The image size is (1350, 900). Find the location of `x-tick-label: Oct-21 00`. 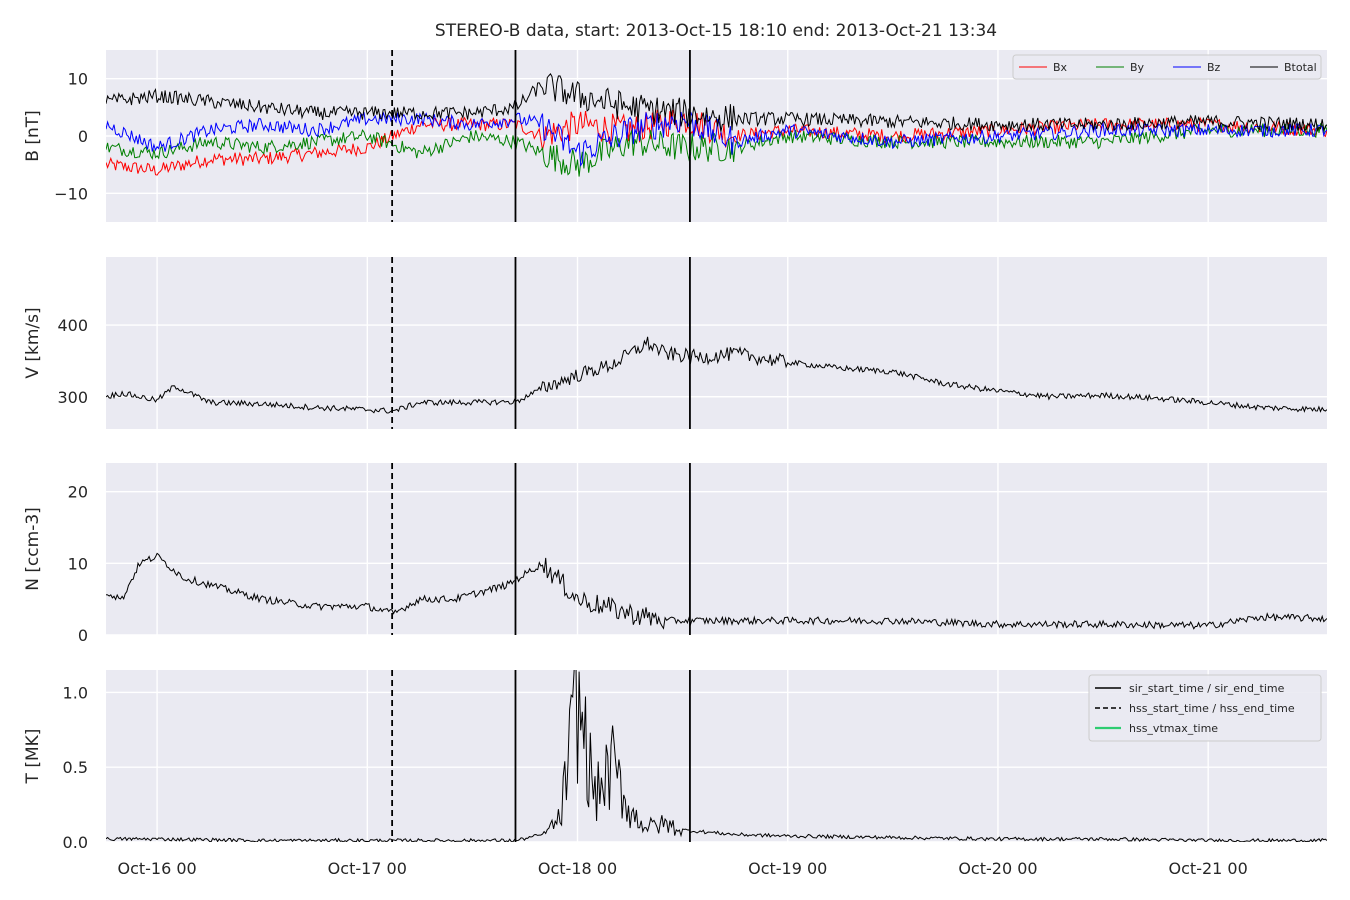

x-tick-label: Oct-21 00 is located at coordinates (1208, 868).